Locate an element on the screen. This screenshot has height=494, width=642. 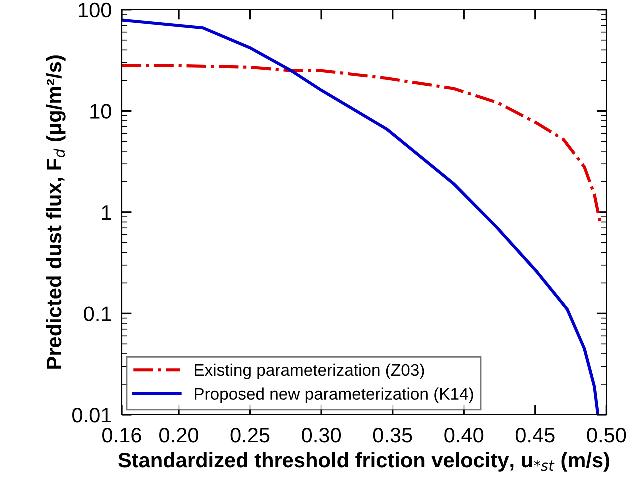
x-tick-label: 0.25 is located at coordinates (250, 435).